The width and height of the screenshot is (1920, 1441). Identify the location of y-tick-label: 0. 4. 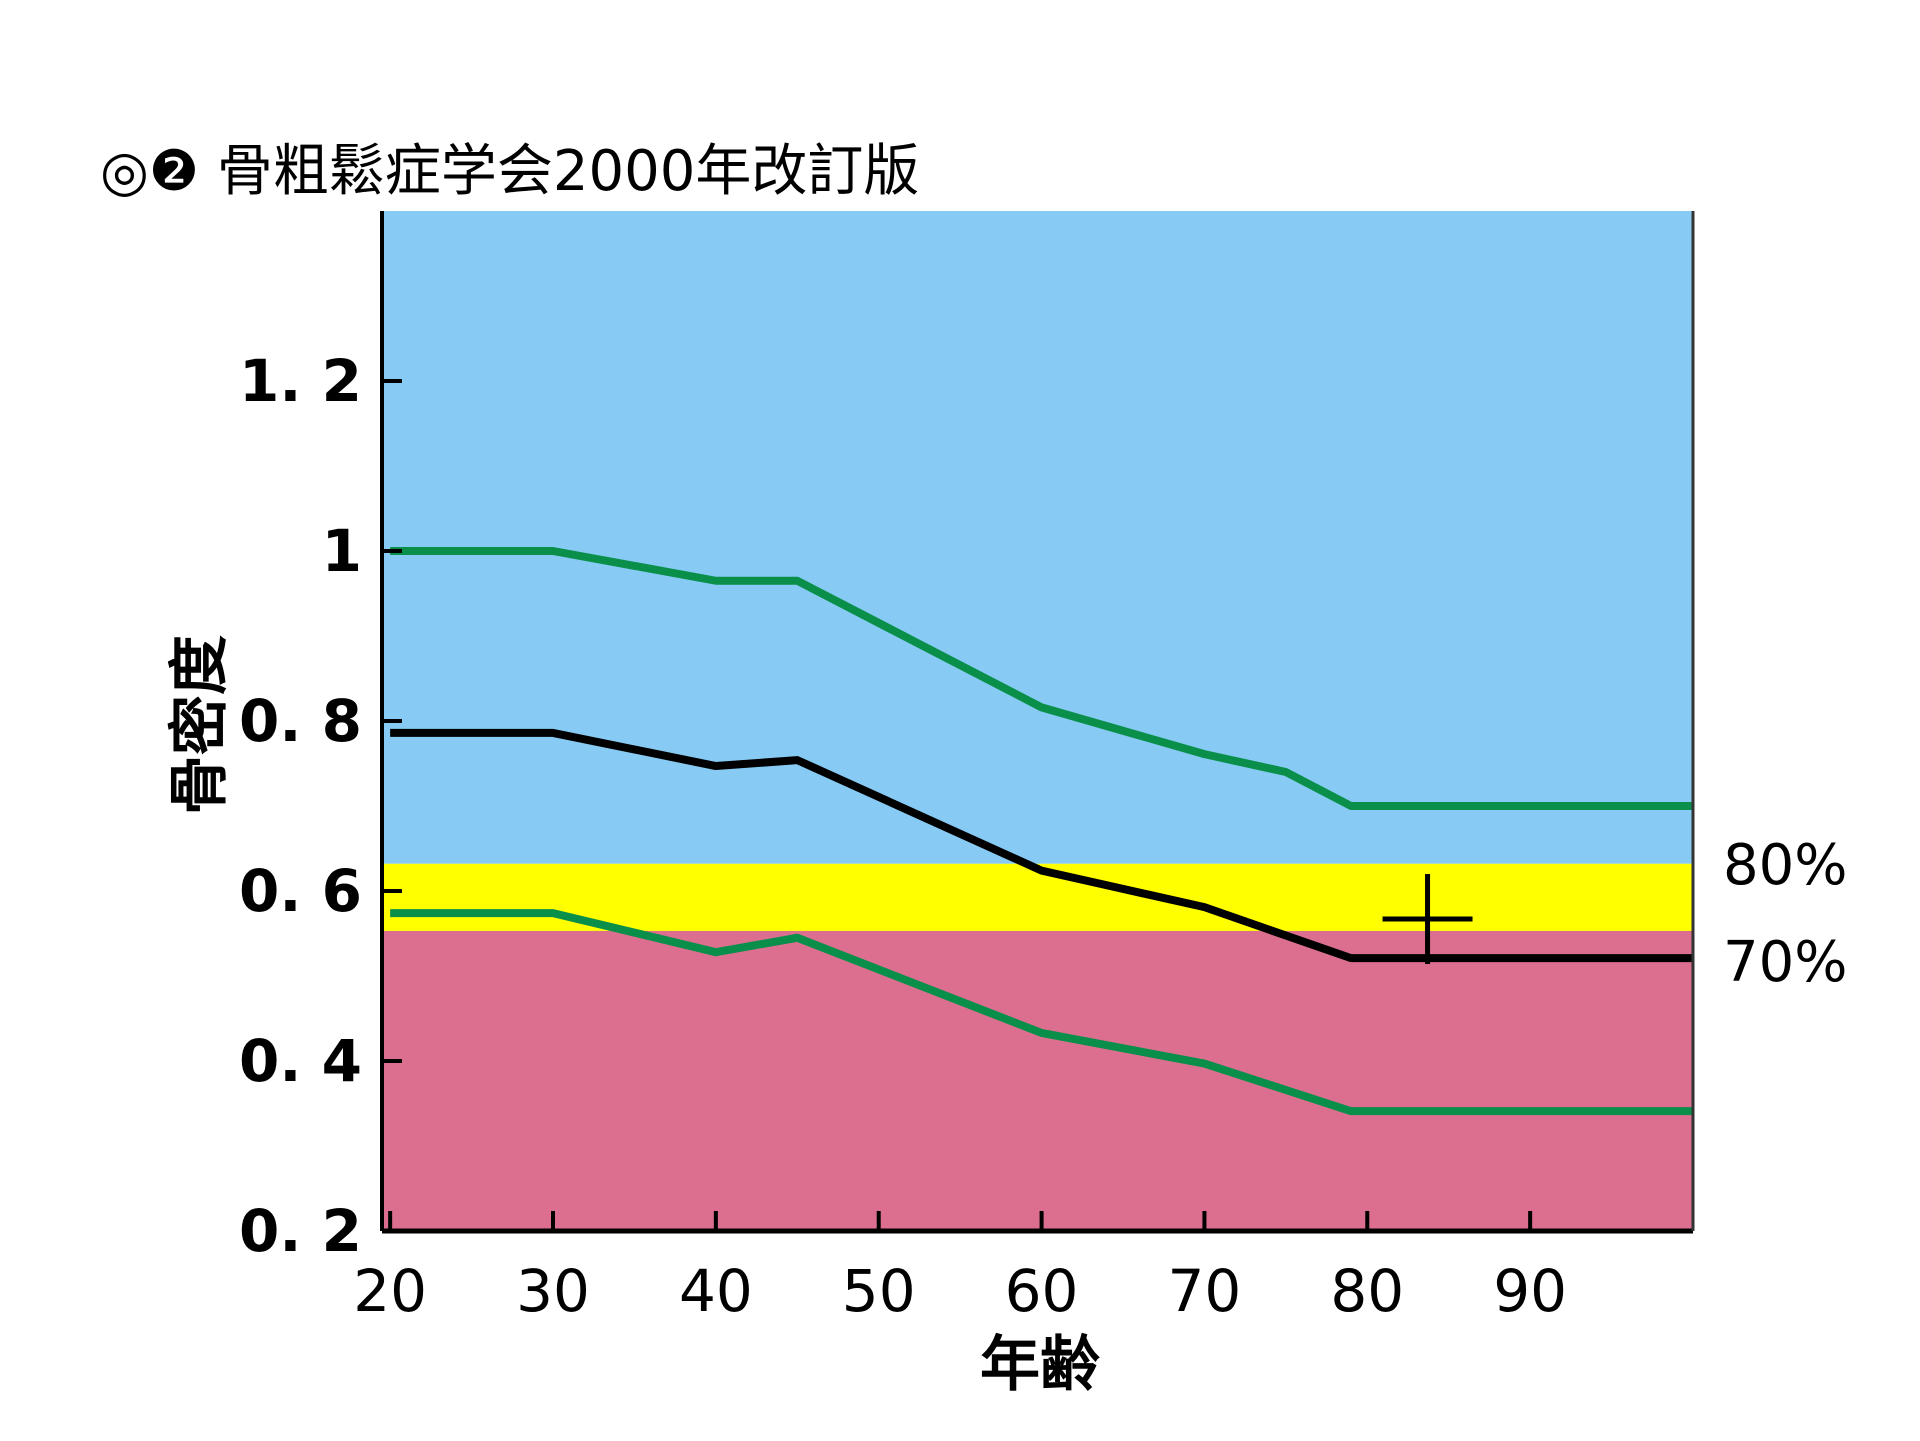
(300, 1061).